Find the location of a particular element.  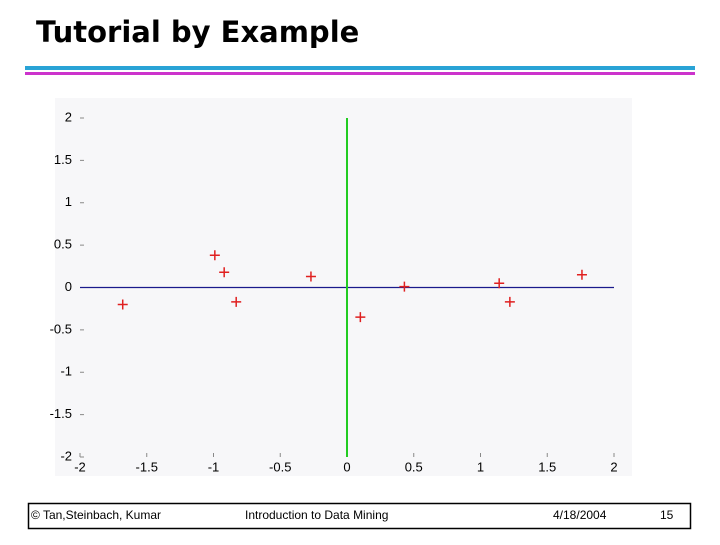

slide-title: Tutorial by Example is located at coordinates (197, 32).